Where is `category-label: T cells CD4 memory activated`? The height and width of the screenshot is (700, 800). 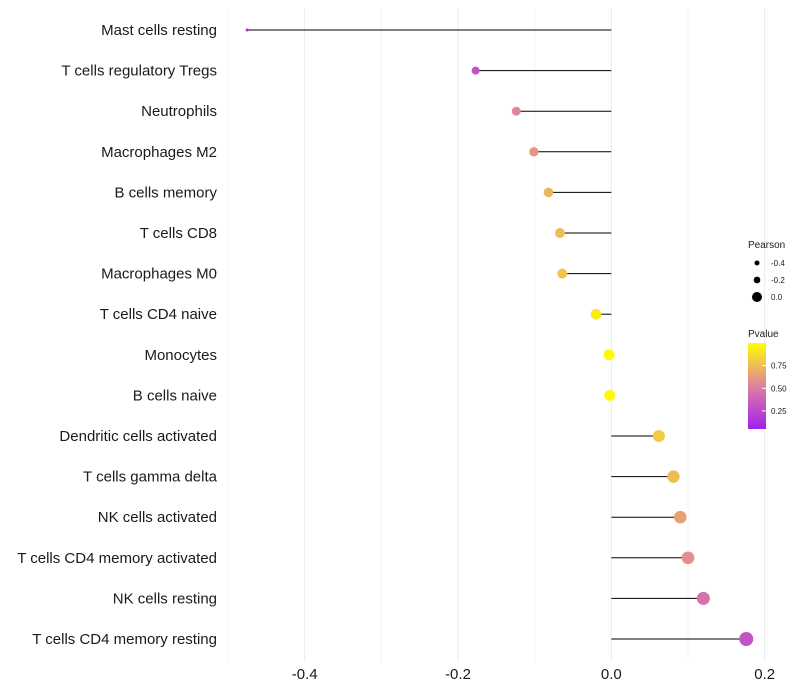
category-label: T cells CD4 memory activated is located at coordinates (117, 558).